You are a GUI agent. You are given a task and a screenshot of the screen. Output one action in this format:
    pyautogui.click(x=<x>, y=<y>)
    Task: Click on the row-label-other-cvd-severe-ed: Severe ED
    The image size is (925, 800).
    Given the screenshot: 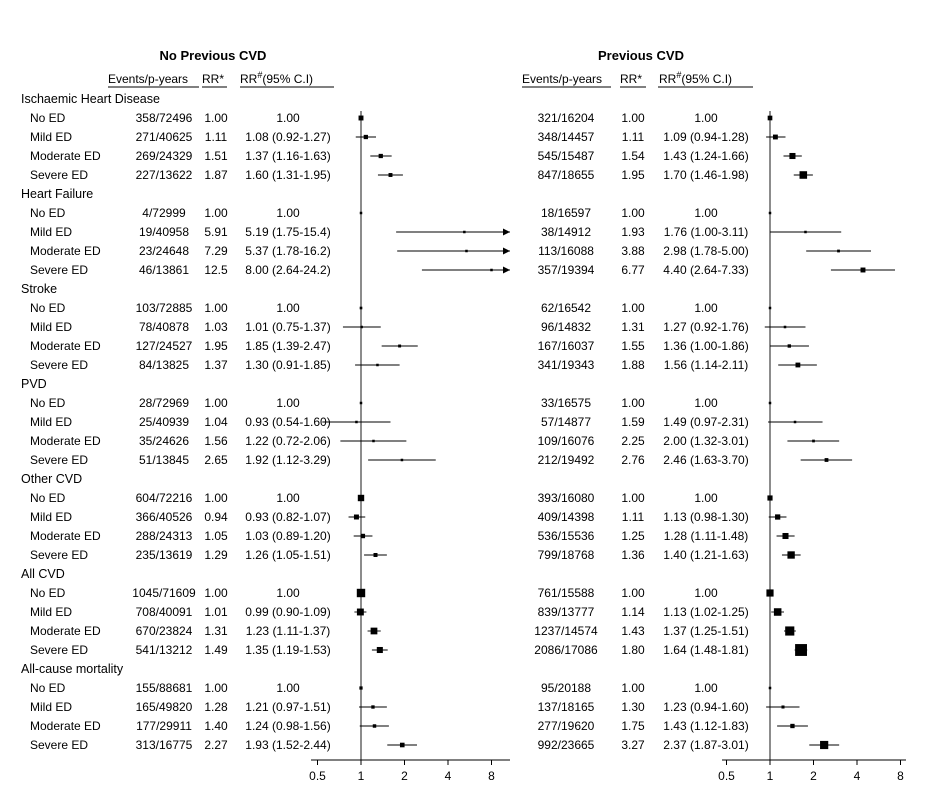 What is the action you would take?
    pyautogui.click(x=59, y=555)
    